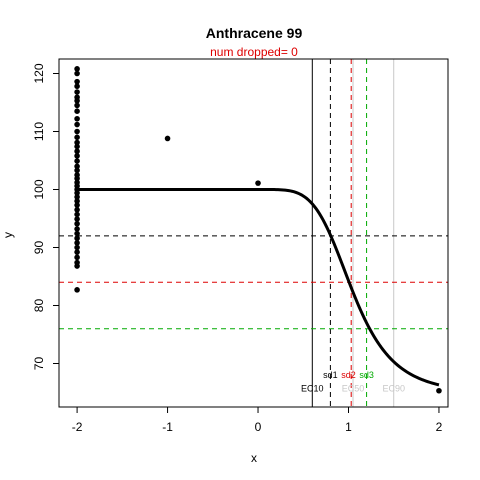 This screenshot has width=480, height=480. What do you see at coordinates (312, 388) in the screenshot?
I see `annotation-3: EC10` at bounding box center [312, 388].